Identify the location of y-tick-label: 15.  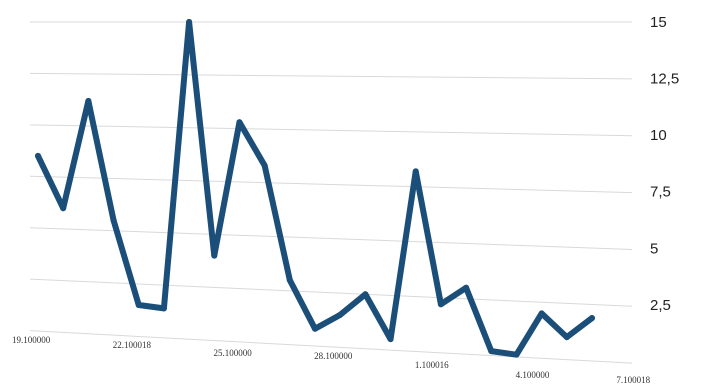
(658, 22).